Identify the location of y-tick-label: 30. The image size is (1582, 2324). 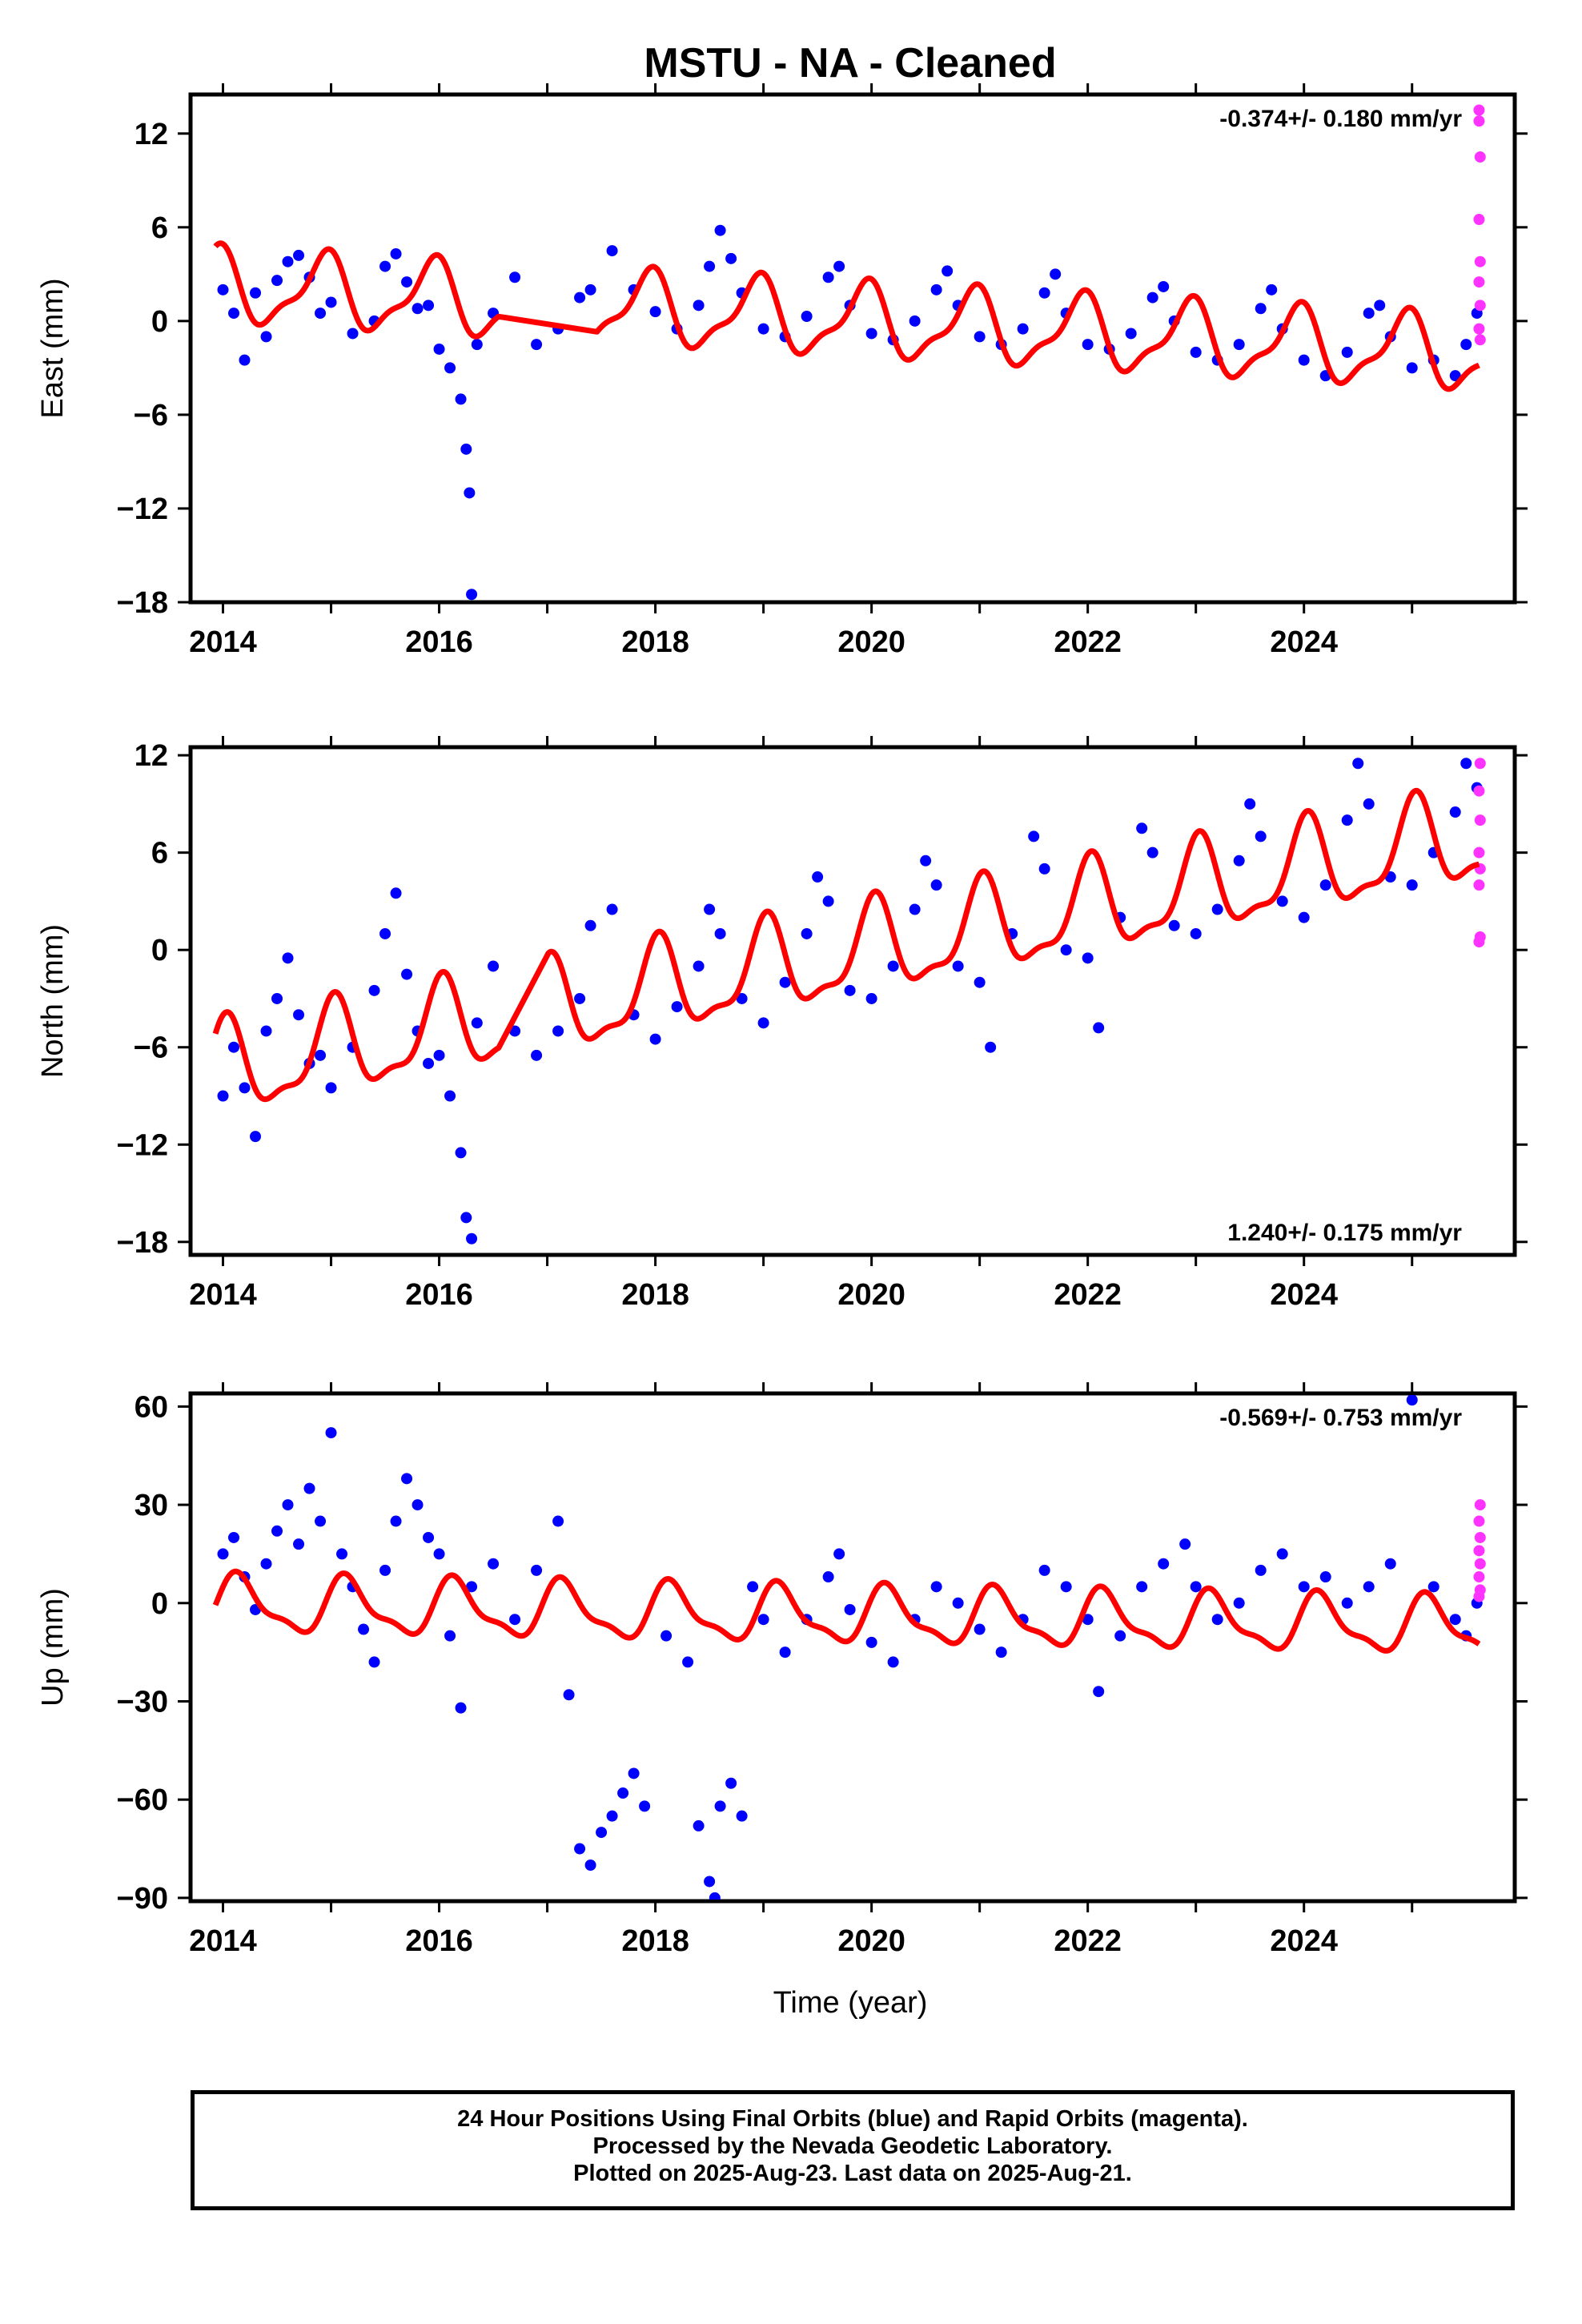
(151, 1505).